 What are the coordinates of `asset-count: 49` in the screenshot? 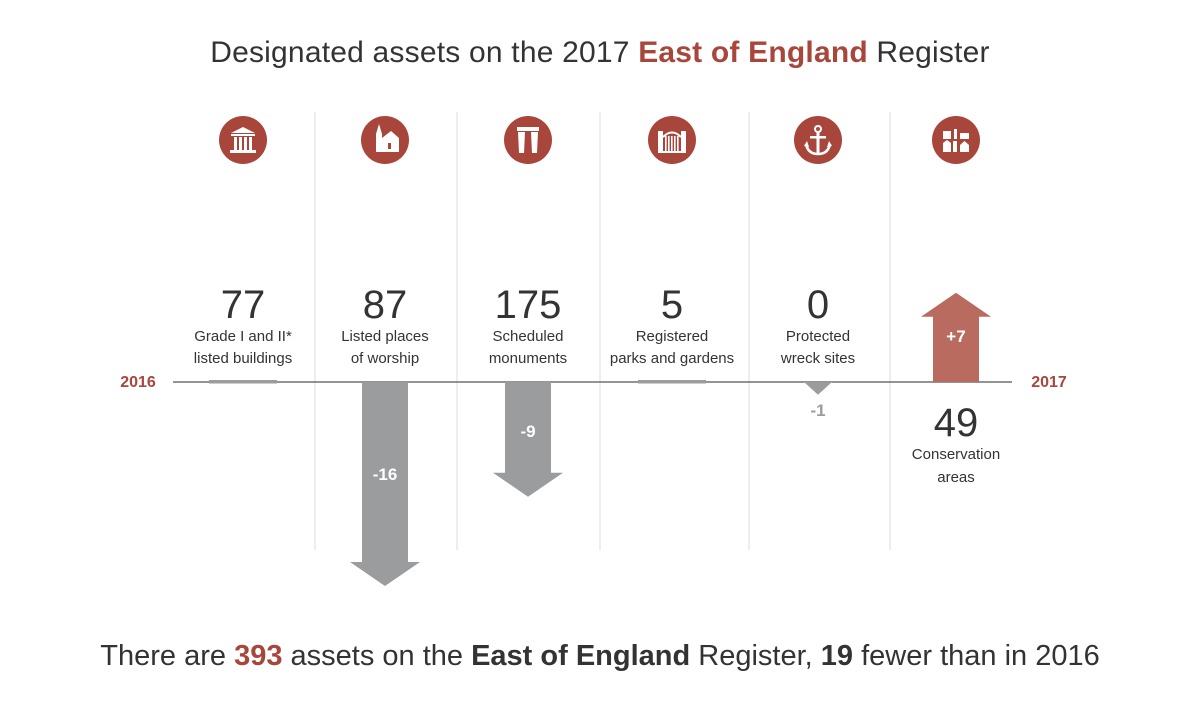 It's located at (956, 423).